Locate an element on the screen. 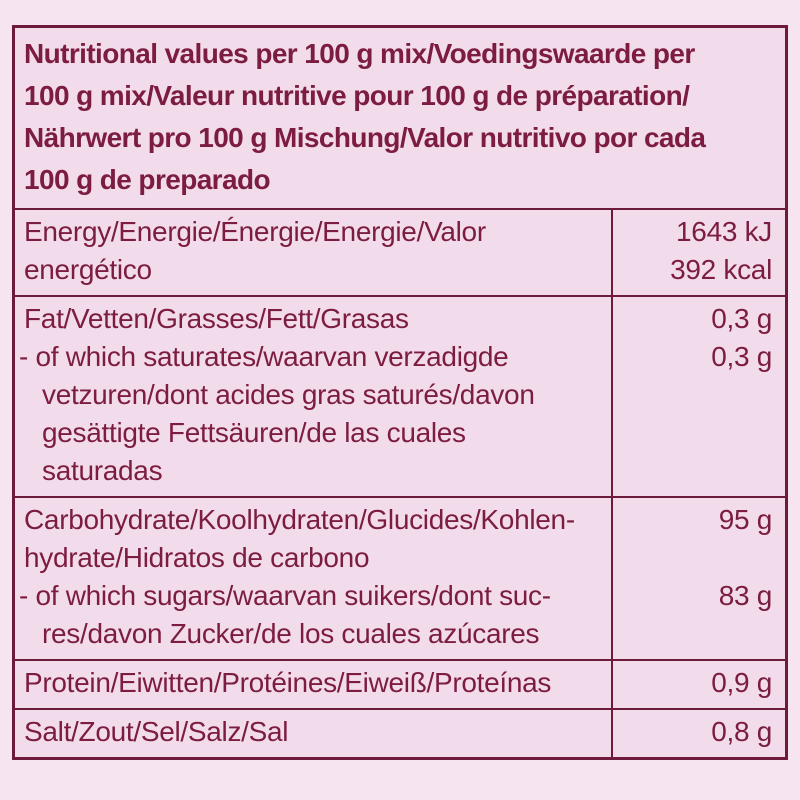 The width and height of the screenshot is (800, 800). nutrient-value: 0,8 g is located at coordinates (741, 731).